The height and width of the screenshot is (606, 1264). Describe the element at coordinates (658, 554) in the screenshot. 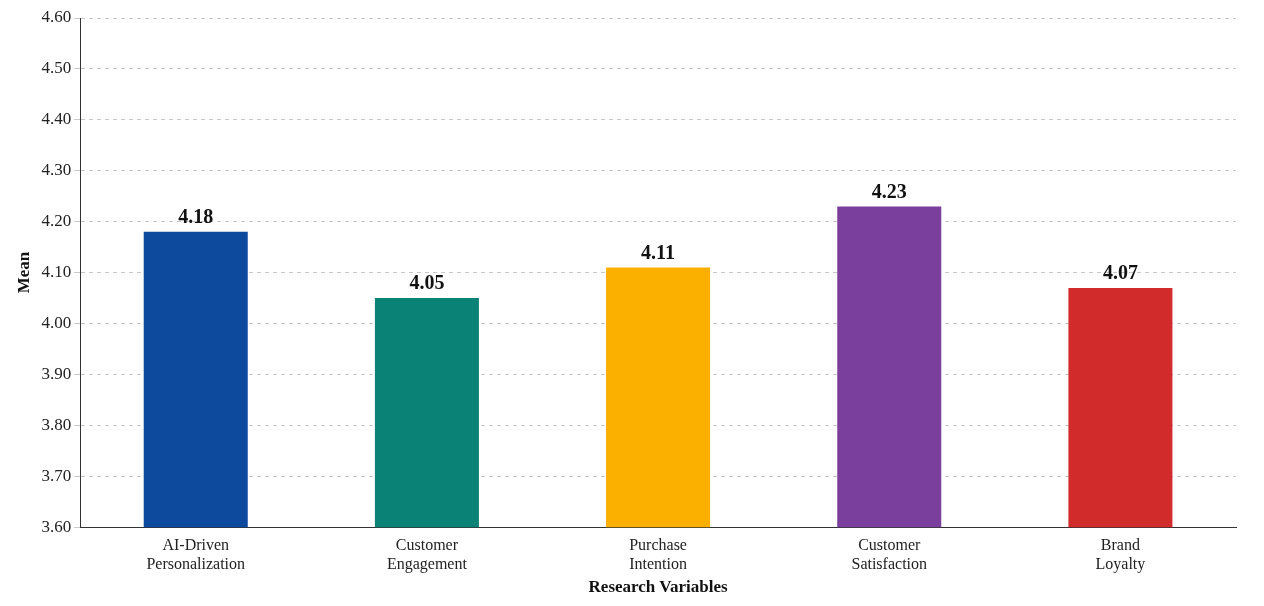

I see `x-tick-label: Purchase Intention` at that location.